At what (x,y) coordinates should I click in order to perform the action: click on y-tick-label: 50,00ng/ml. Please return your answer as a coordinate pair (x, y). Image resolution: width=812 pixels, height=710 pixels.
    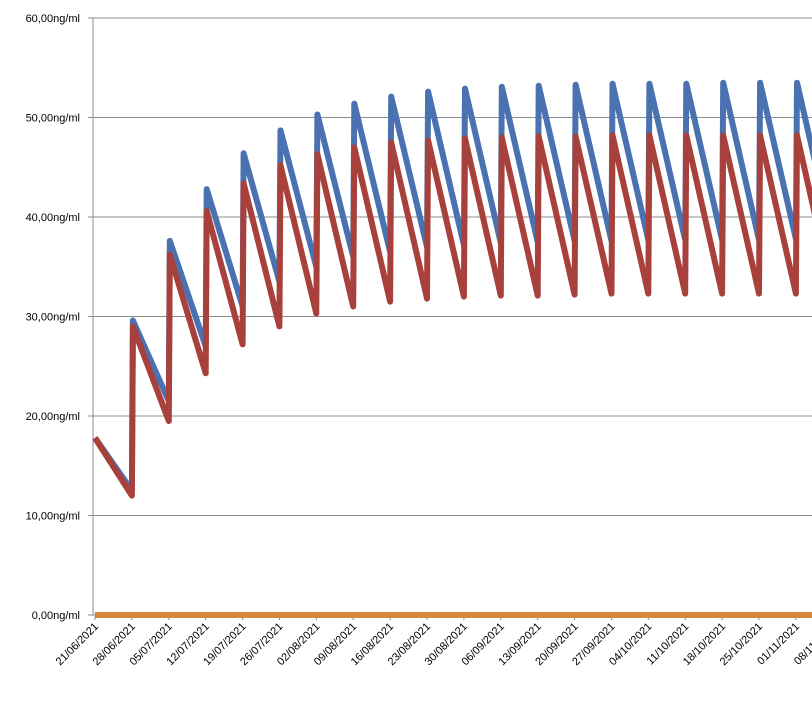
    Looking at the image, I should click on (53, 119).